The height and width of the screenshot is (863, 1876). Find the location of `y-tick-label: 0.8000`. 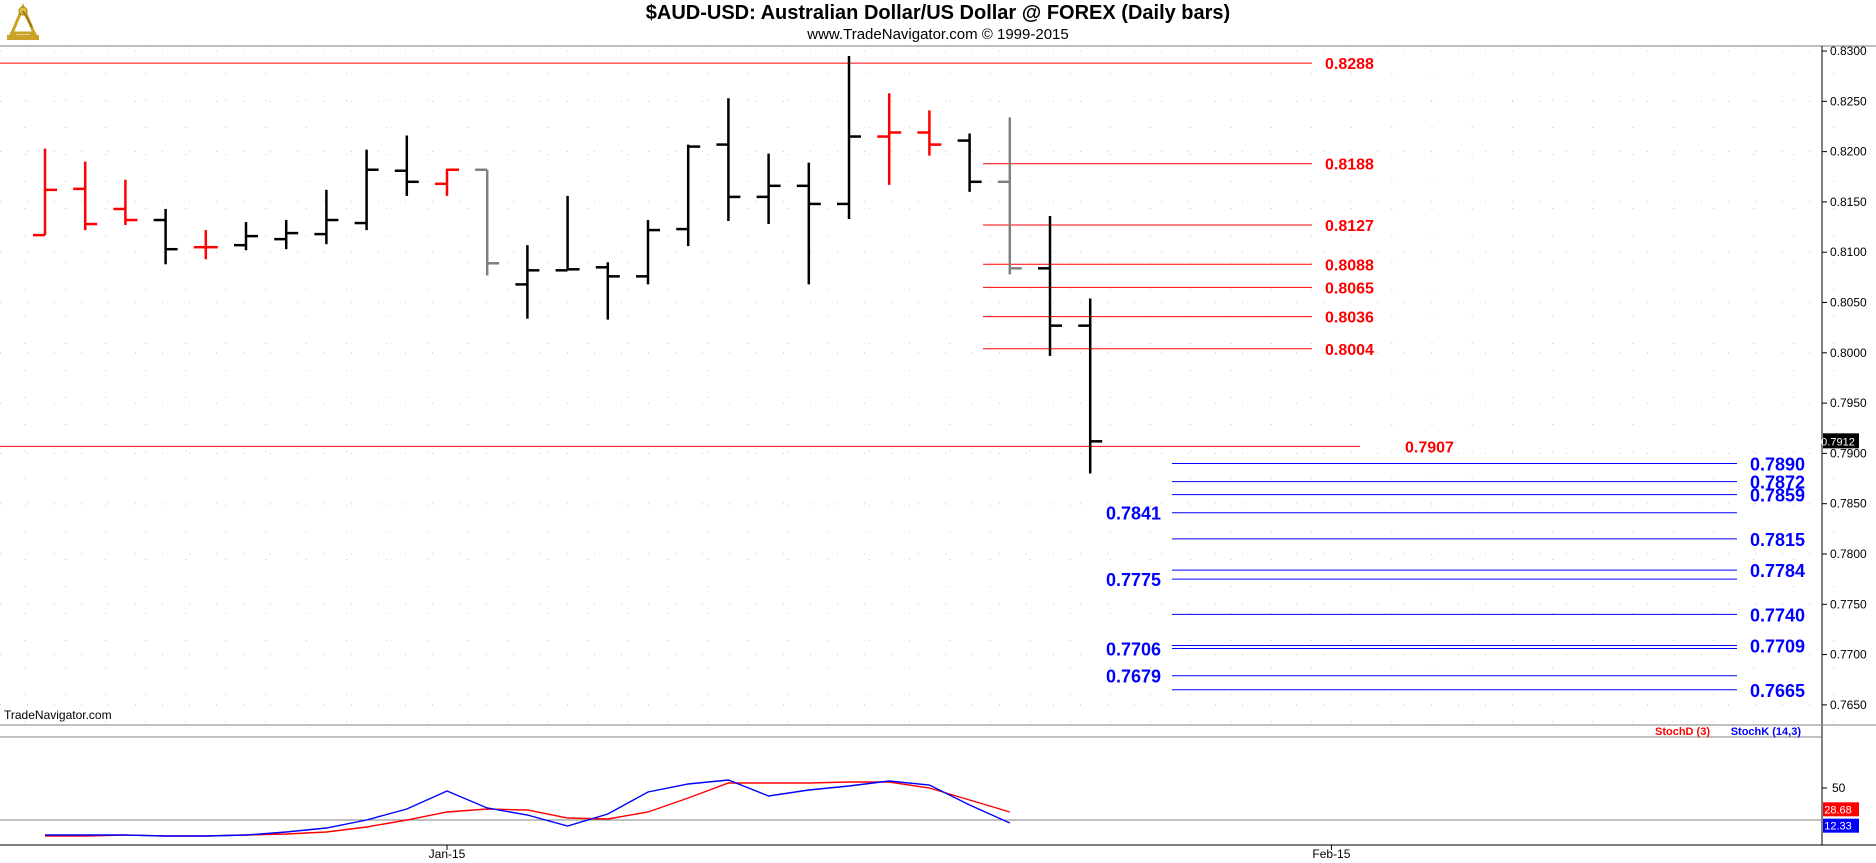

y-tick-label: 0.8000 is located at coordinates (1848, 353).